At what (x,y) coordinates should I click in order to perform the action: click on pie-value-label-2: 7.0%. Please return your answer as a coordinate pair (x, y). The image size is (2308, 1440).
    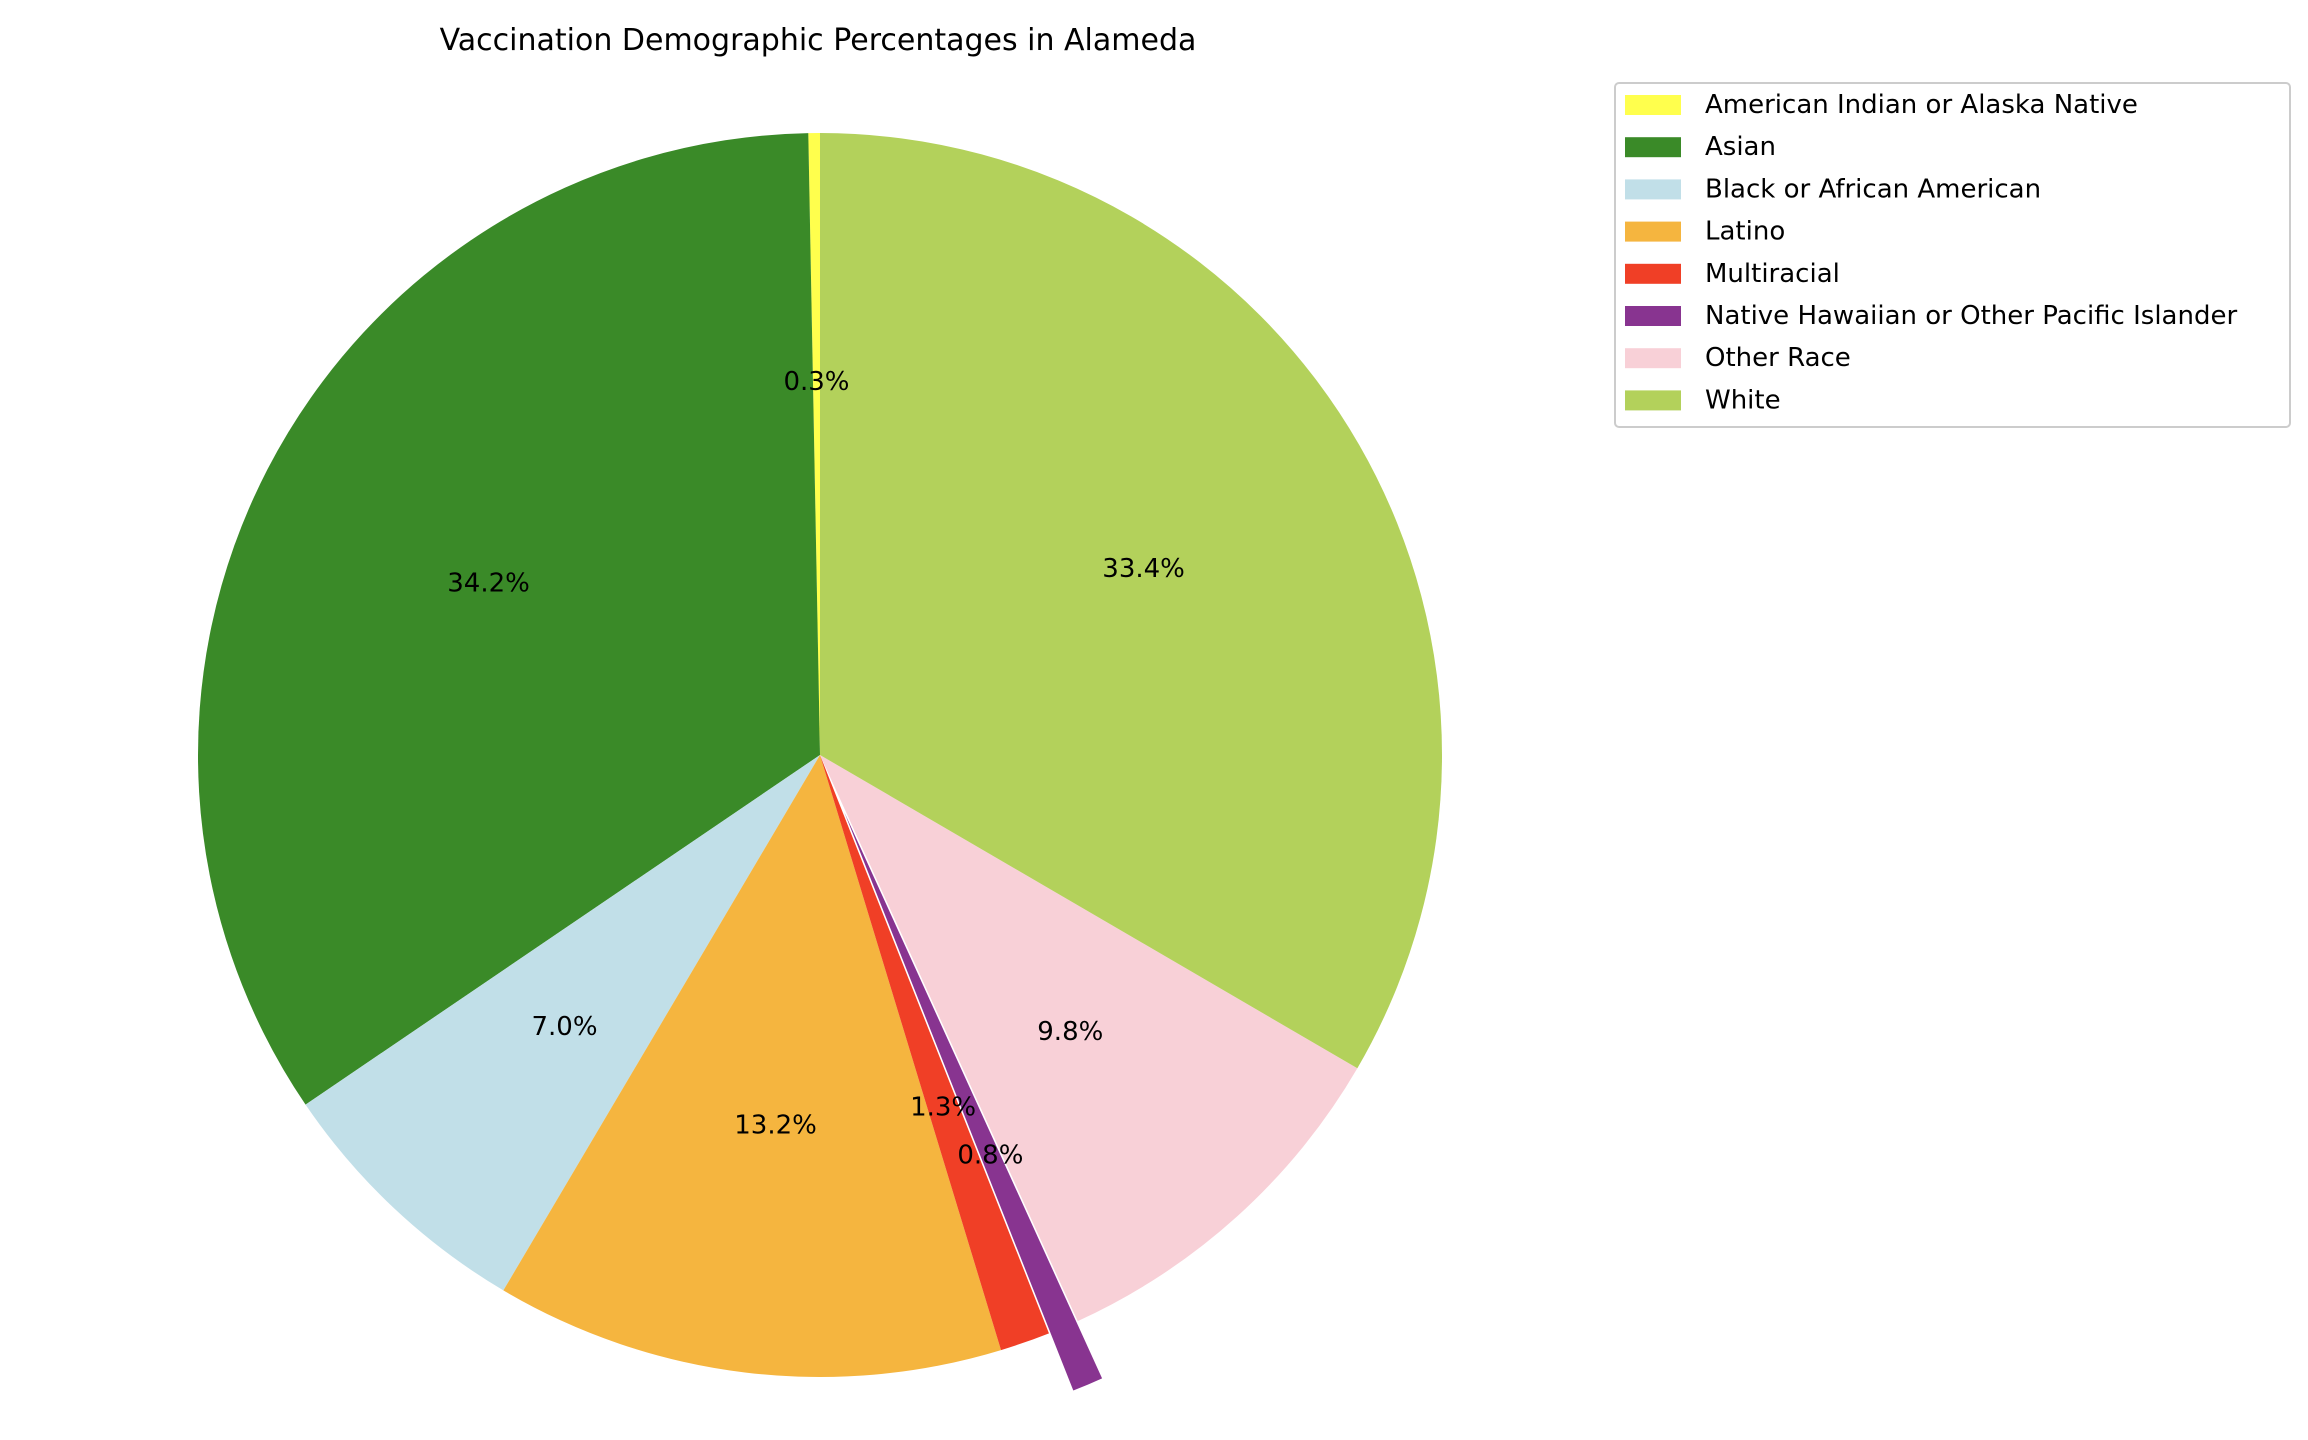
    Looking at the image, I should click on (564, 1027).